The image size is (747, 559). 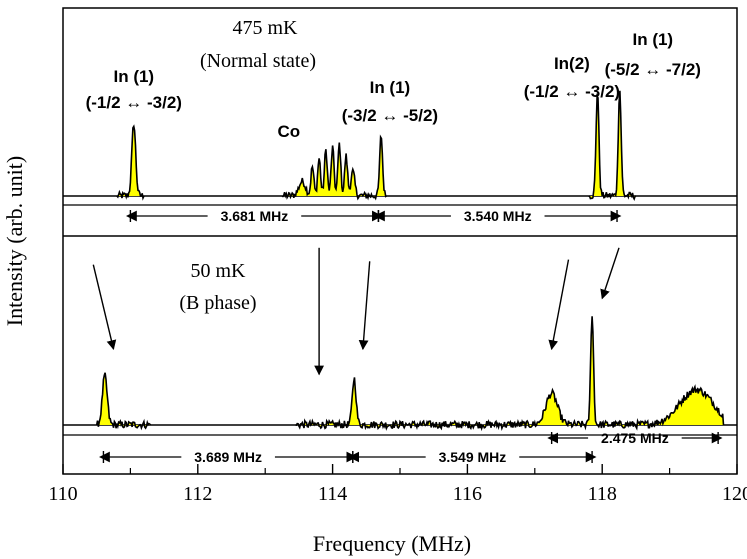 I want to click on spacing-label: 3.689 MHz, so click(x=228, y=457).